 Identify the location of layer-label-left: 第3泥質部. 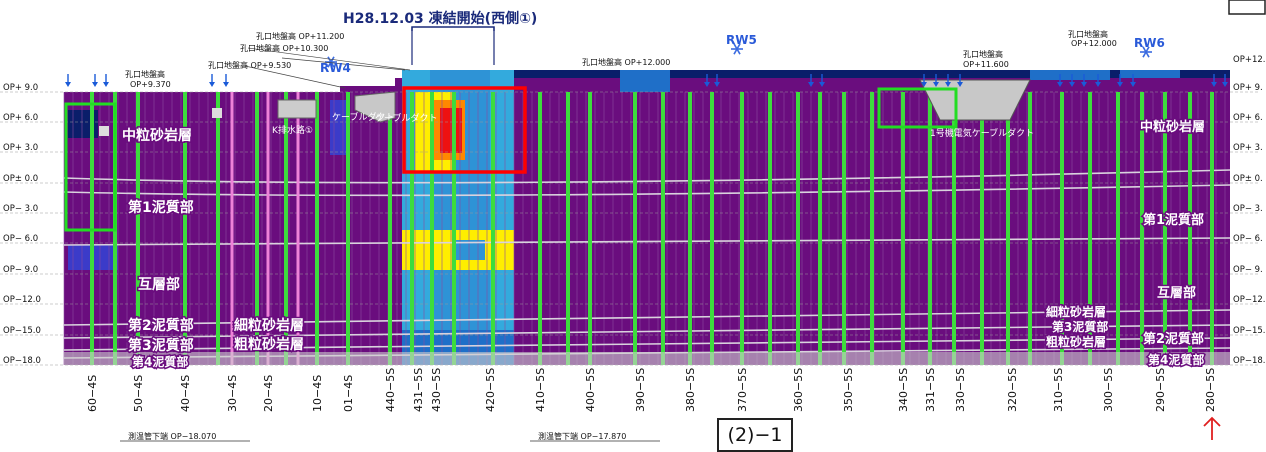
(161, 345).